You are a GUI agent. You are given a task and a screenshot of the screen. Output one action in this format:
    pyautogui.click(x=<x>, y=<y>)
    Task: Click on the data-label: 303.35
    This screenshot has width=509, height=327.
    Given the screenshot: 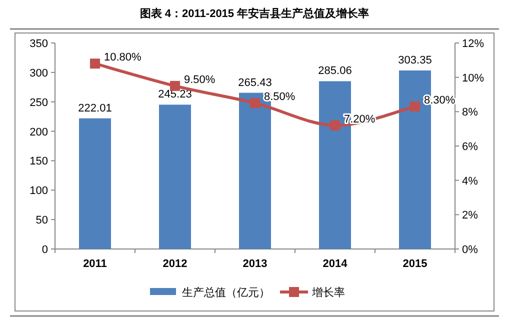 What is the action you would take?
    pyautogui.click(x=415, y=60)
    